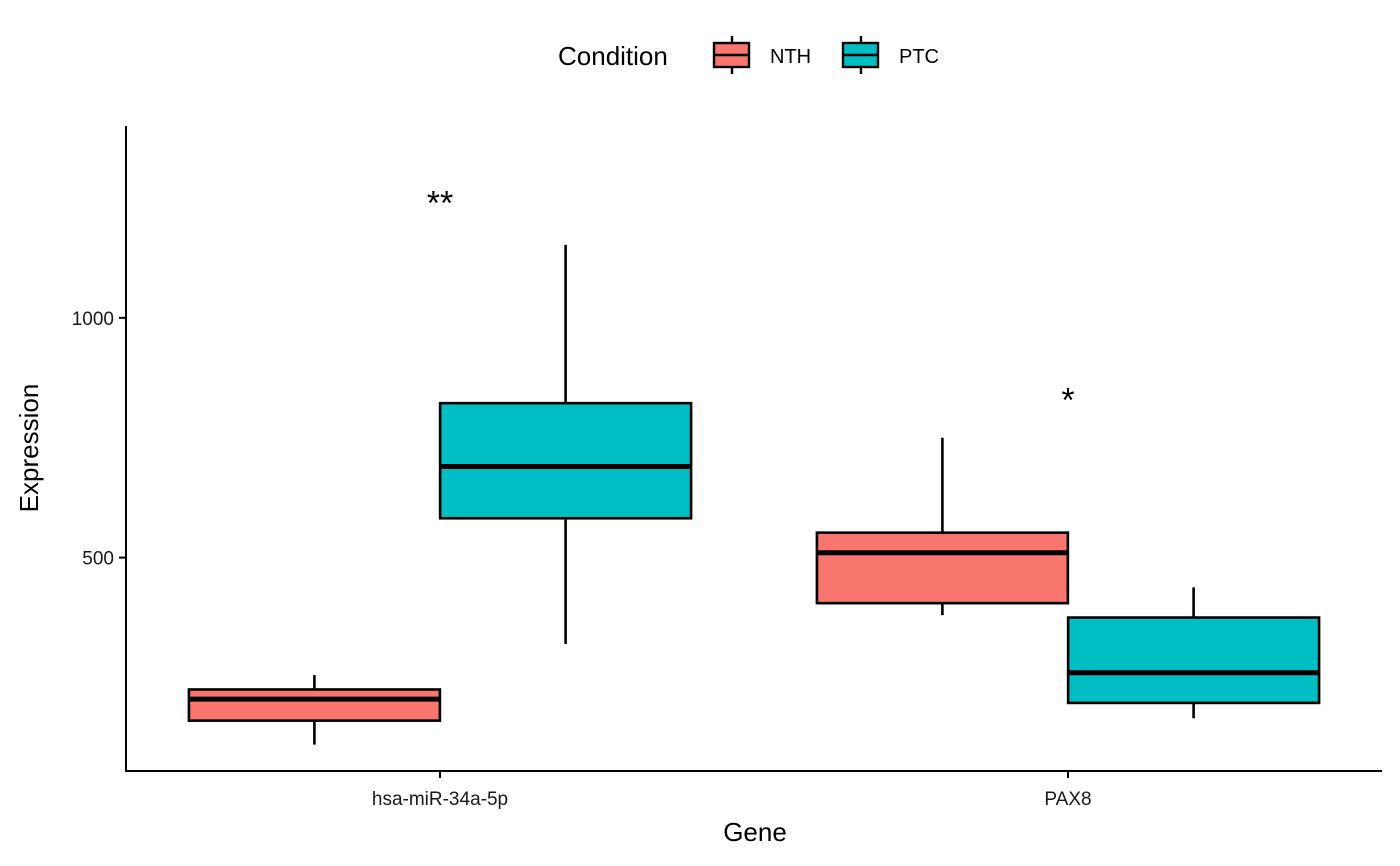  What do you see at coordinates (732, 790) in the screenshot?
I see `x-axis-ticks: hsa-miR-34a-5p PAX8` at bounding box center [732, 790].